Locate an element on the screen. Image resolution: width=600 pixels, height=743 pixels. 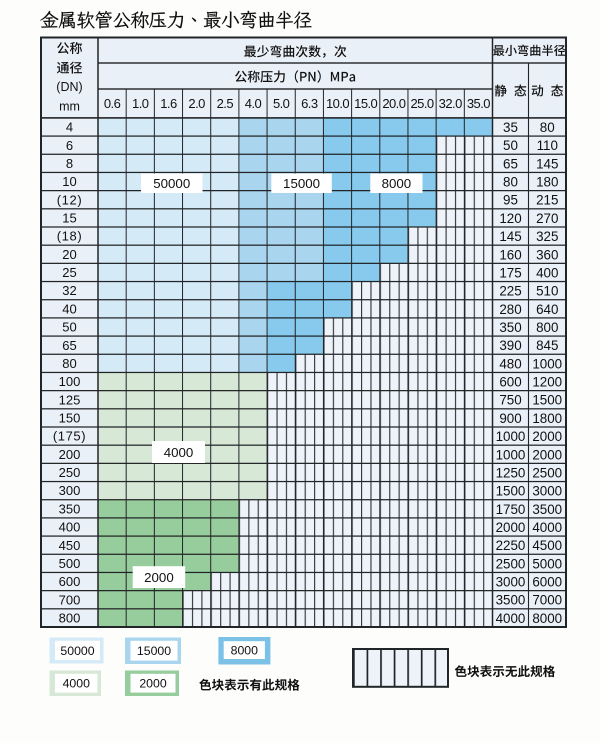
svg-text: (DN) is located at coordinates (69, 87).